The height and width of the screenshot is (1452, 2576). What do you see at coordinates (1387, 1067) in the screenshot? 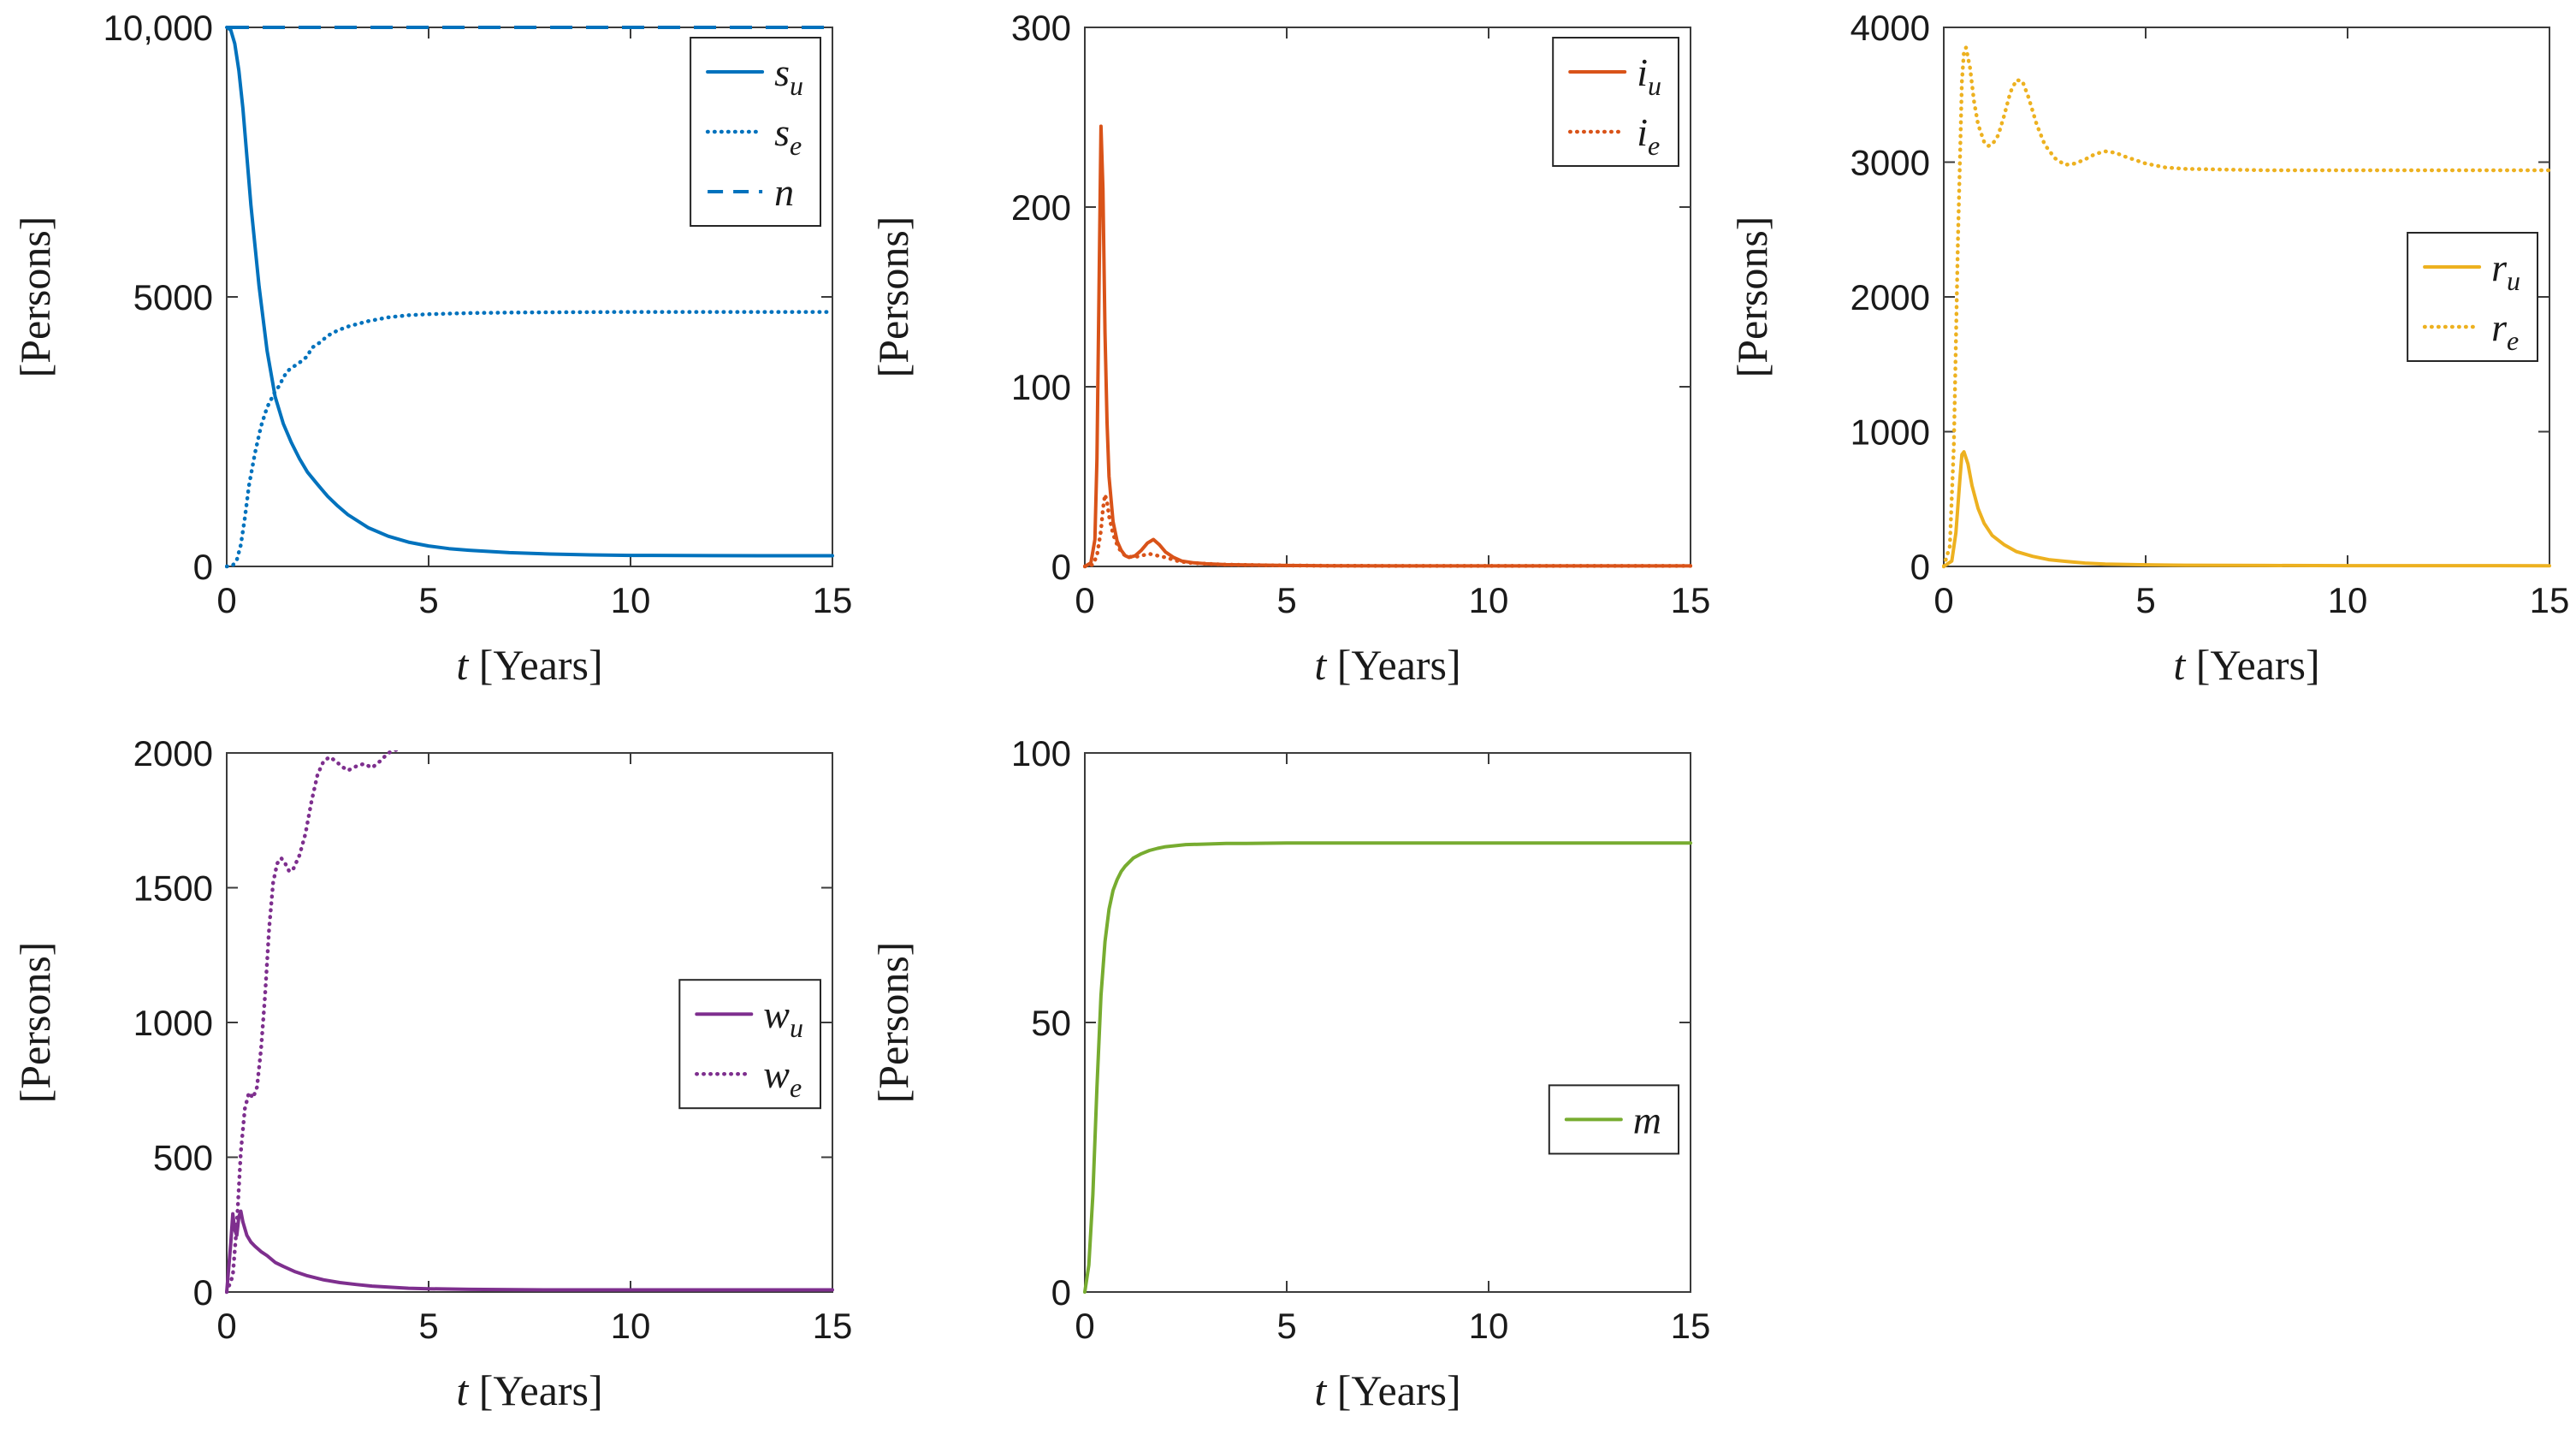
I see `series-line-m` at bounding box center [1387, 1067].